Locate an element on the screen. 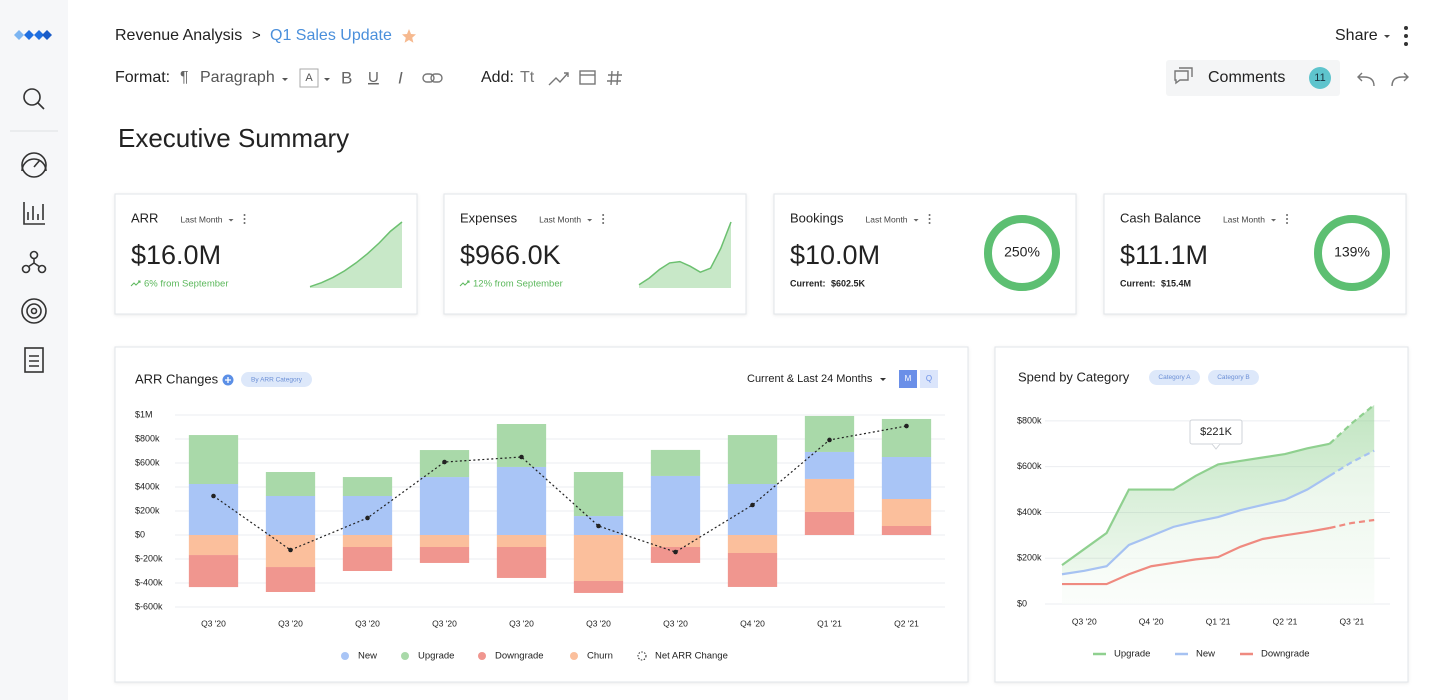  number-button is located at coordinates (614, 78).